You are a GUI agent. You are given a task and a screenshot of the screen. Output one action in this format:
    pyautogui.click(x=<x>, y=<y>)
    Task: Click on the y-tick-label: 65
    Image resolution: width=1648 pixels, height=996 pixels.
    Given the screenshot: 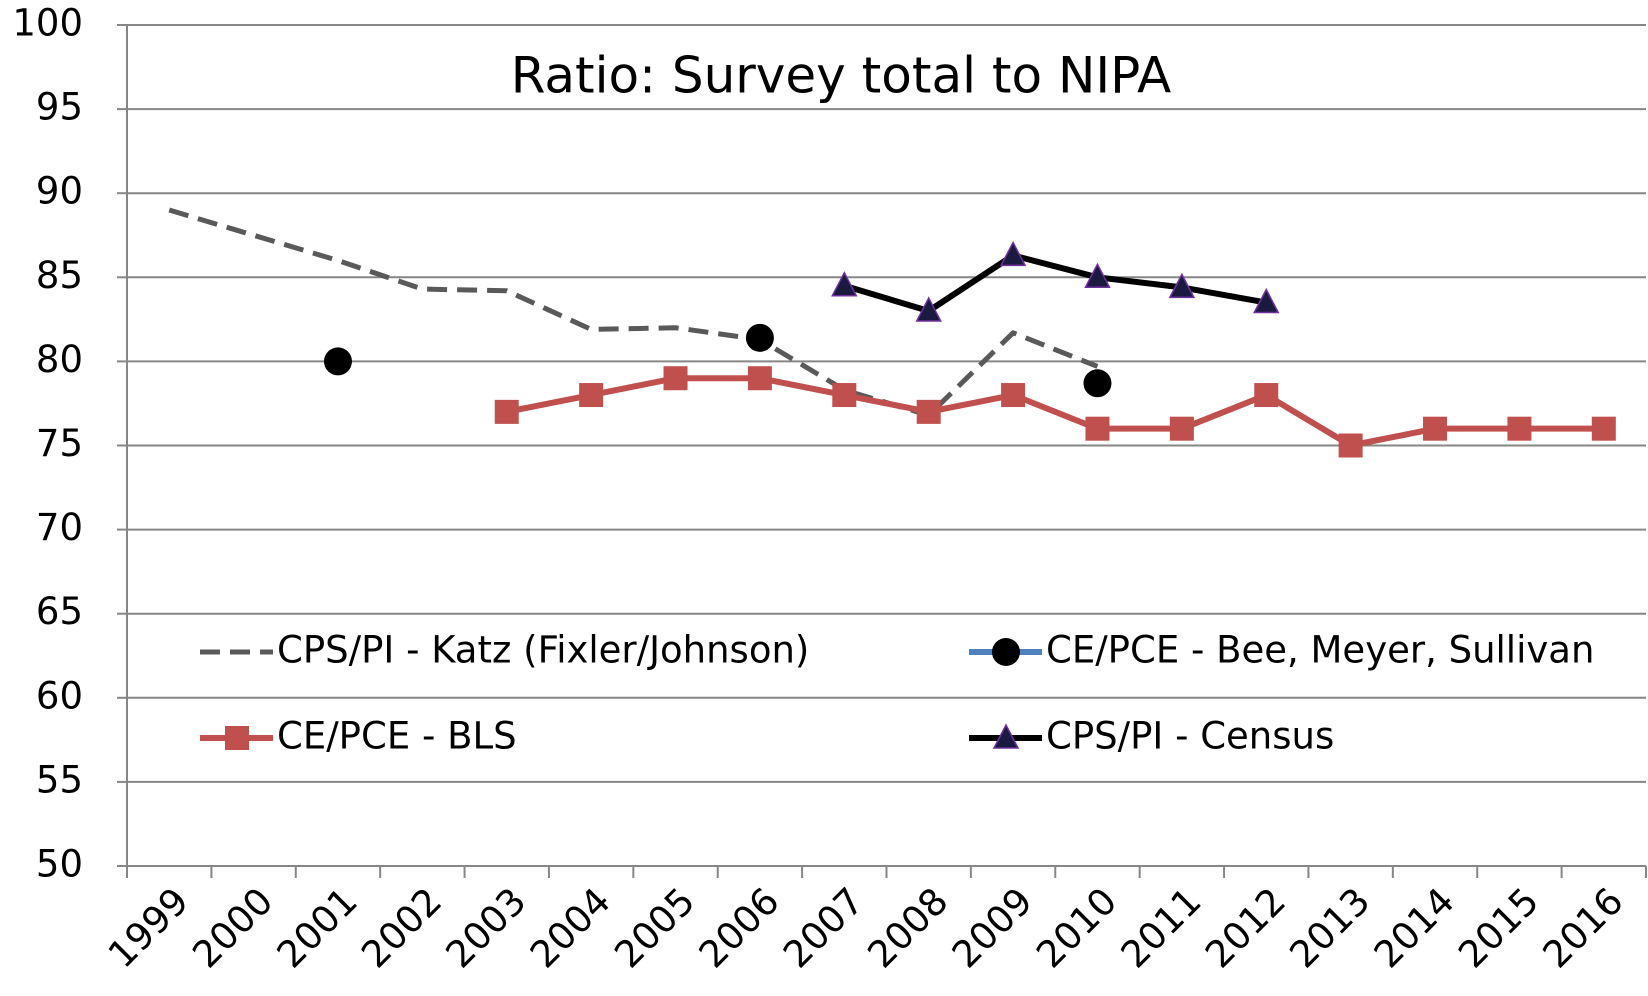 What is the action you would take?
    pyautogui.click(x=59, y=611)
    